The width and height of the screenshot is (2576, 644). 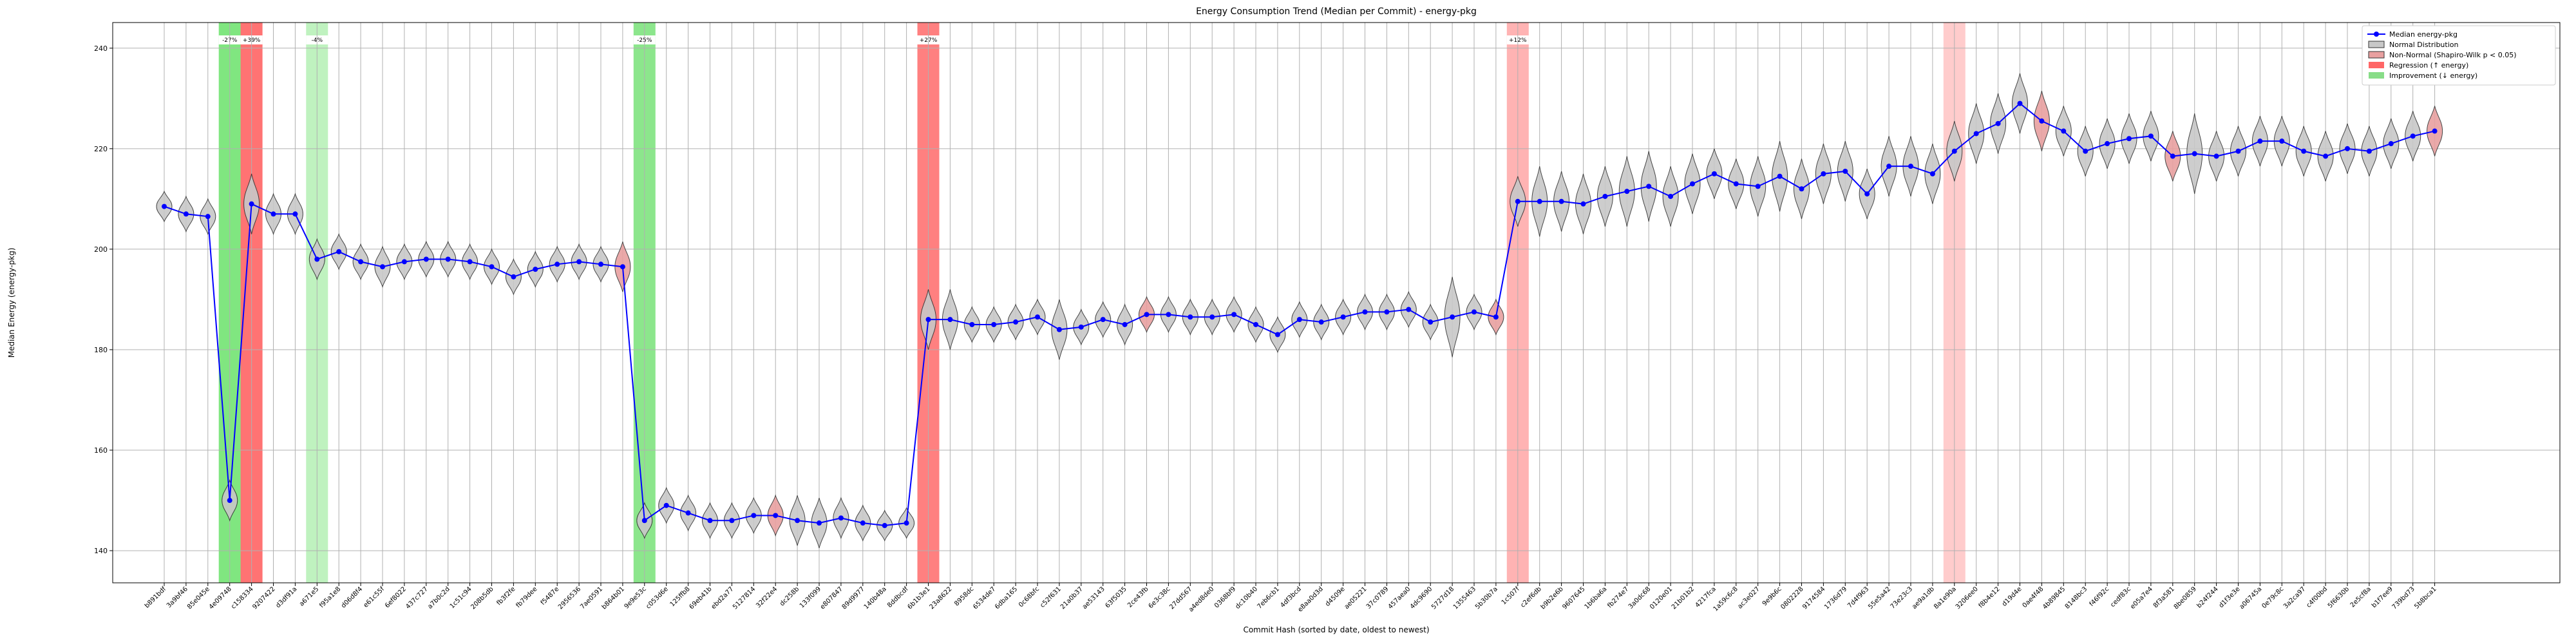 I want to click on legend-label: Median energy-pkg, so click(x=2423, y=34).